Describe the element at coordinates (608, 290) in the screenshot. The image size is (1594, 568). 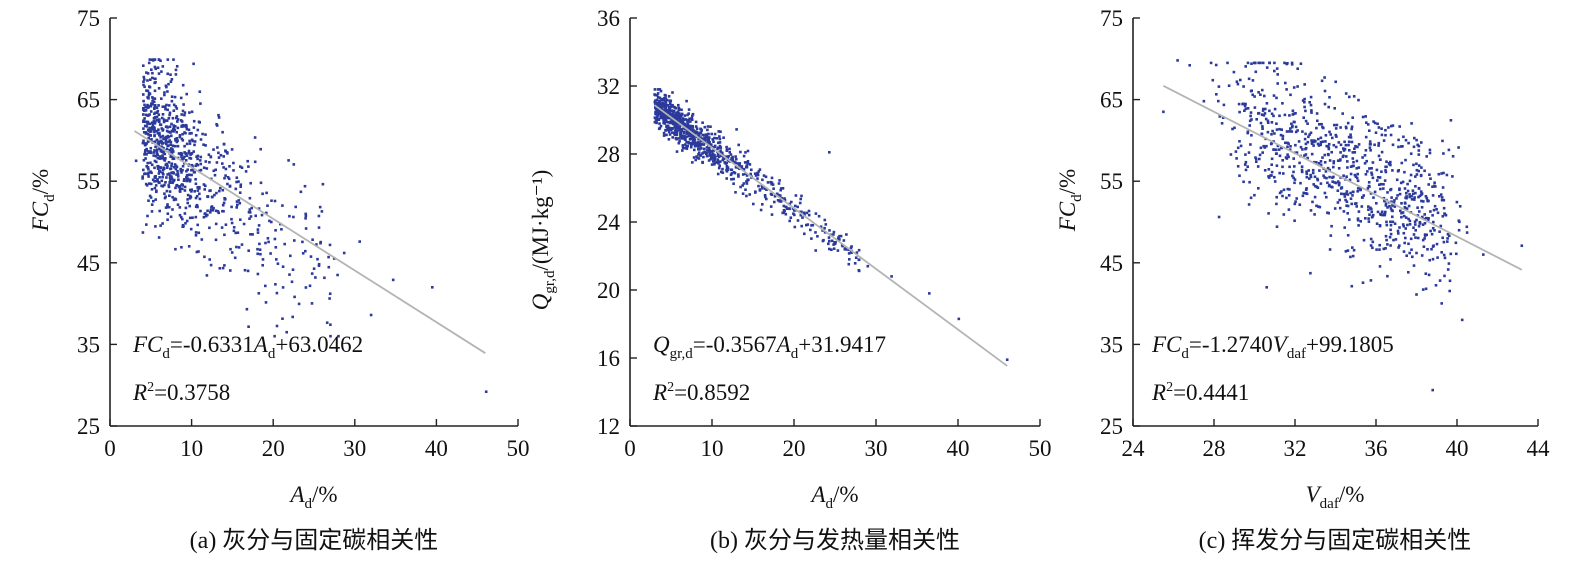
I see `panel-b-y-tick-label: 20` at that location.